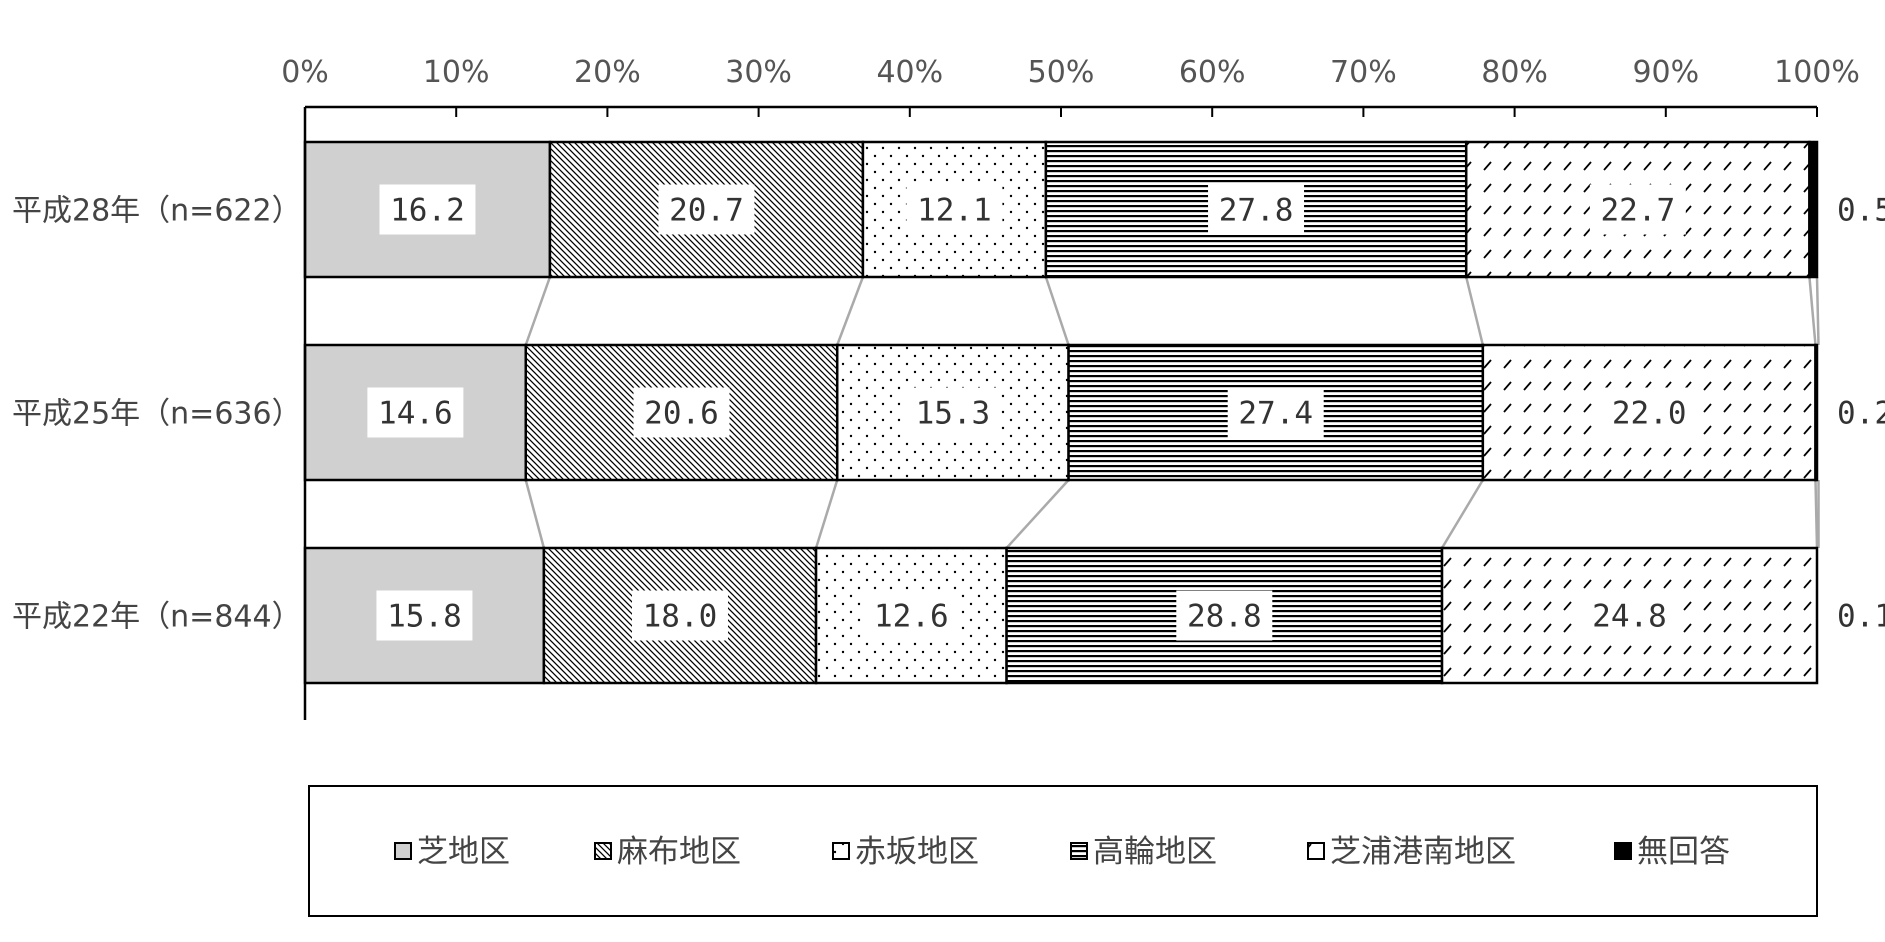 The height and width of the screenshot is (942, 1885). What do you see at coordinates (1155, 852) in the screenshot?
I see `legend-label: 高輪地区` at bounding box center [1155, 852].